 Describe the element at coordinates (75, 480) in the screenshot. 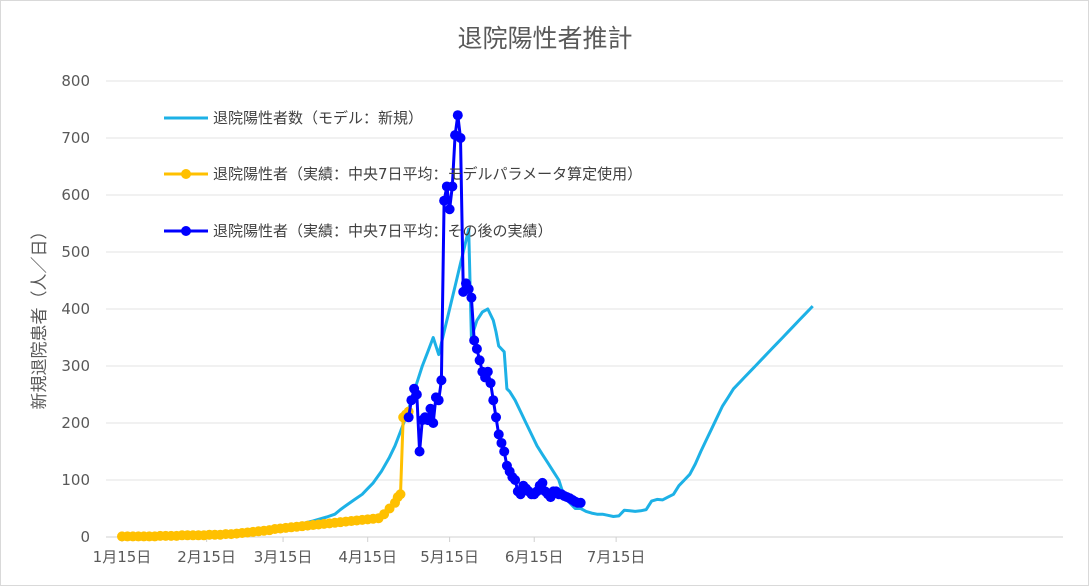

I see `y-tick-label: 100` at that location.